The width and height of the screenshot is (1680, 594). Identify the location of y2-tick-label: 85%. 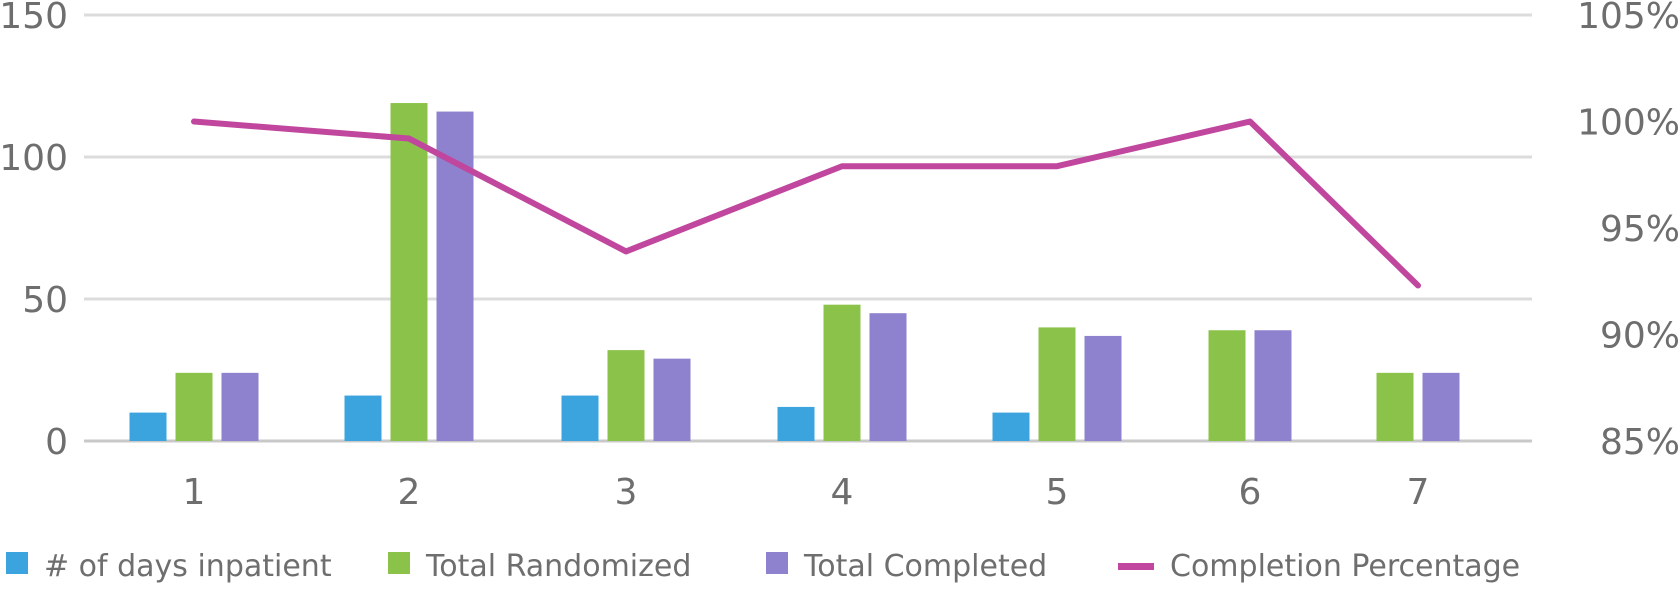
(1640, 442).